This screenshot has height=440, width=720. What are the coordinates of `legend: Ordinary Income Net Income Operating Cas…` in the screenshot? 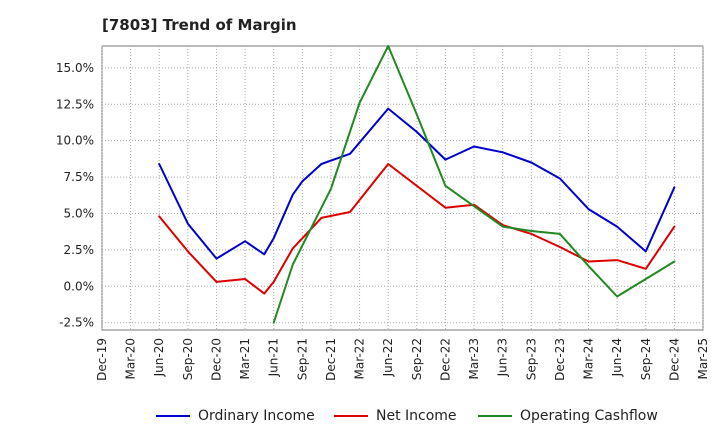 It's located at (360, 416).